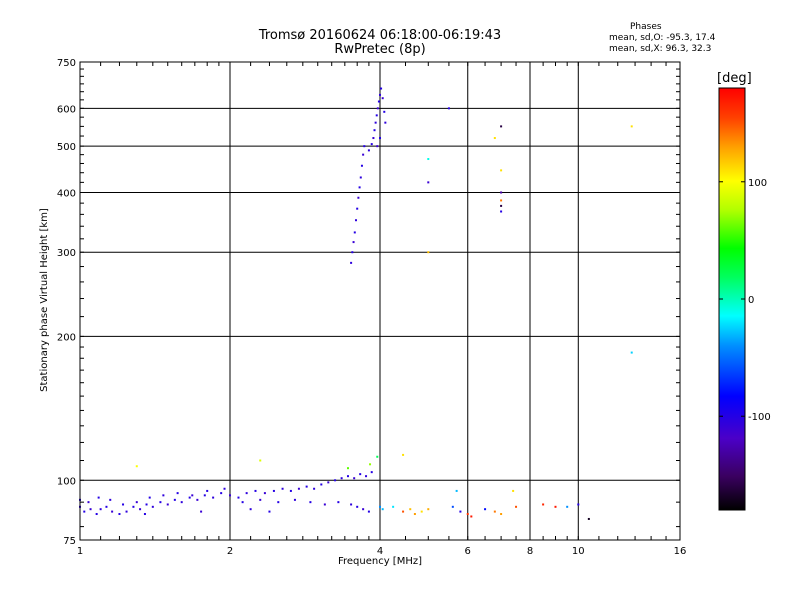 The image size is (800, 600). What do you see at coordinates (380, 561) in the screenshot?
I see `x-axis-label: Frequency [MHz]` at bounding box center [380, 561].